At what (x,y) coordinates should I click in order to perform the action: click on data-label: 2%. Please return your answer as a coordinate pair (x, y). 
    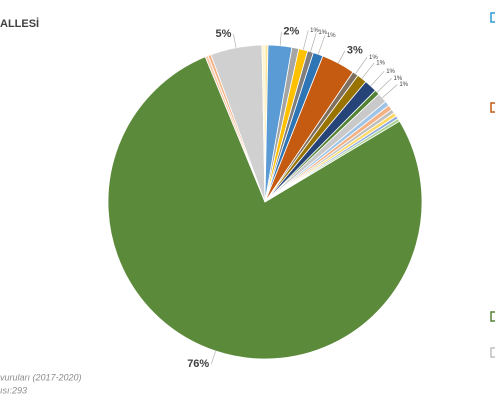
    Looking at the image, I should click on (291, 32).